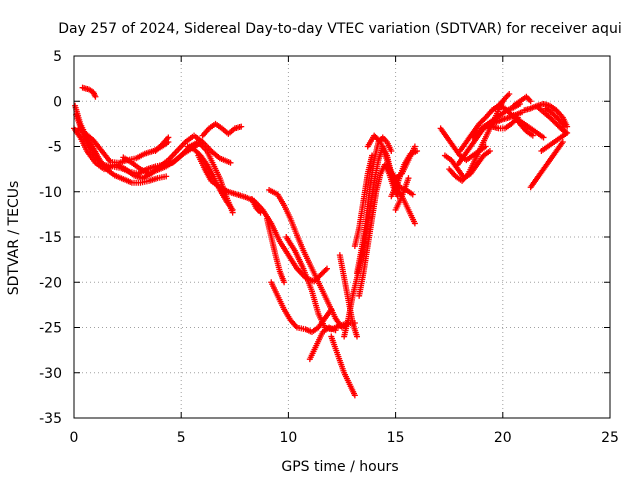 The width and height of the screenshot is (640, 485). What do you see at coordinates (14, 238) in the screenshot?
I see `y-axis-label: SDTVAR / TECUs` at bounding box center [14, 238].